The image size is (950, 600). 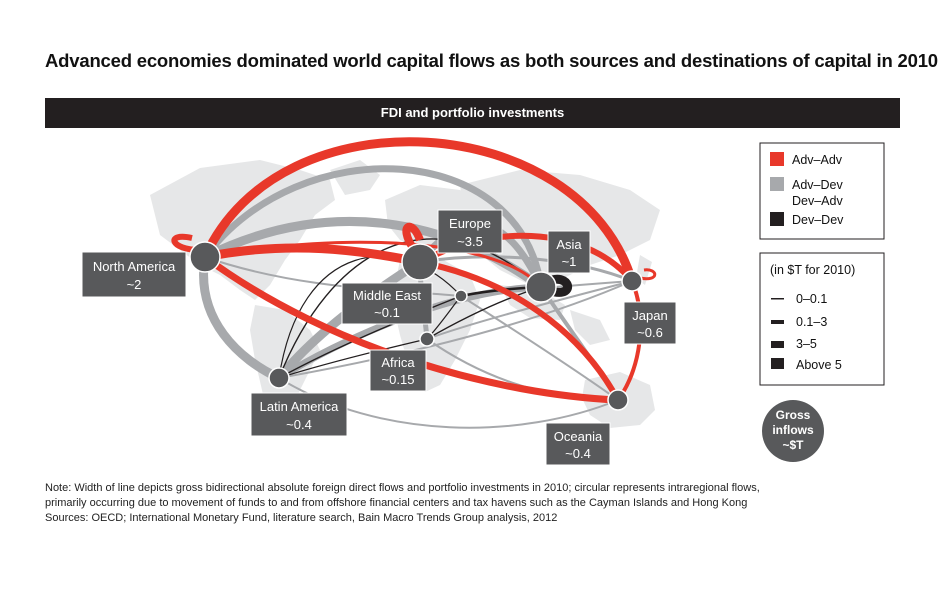 I want to click on label-africa: Africa ~0.15, so click(x=398, y=370).